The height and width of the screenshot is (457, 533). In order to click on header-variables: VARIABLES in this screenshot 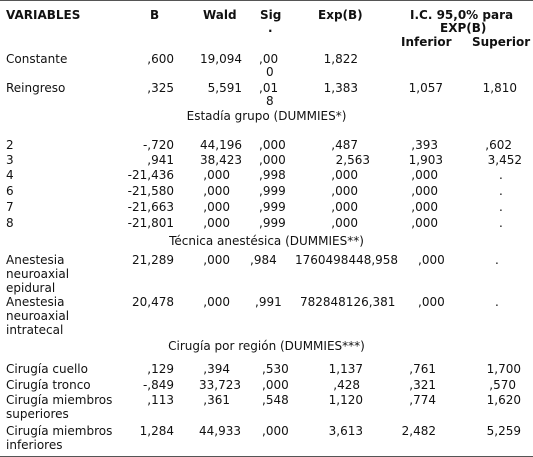, I will do `click(43, 15)`.